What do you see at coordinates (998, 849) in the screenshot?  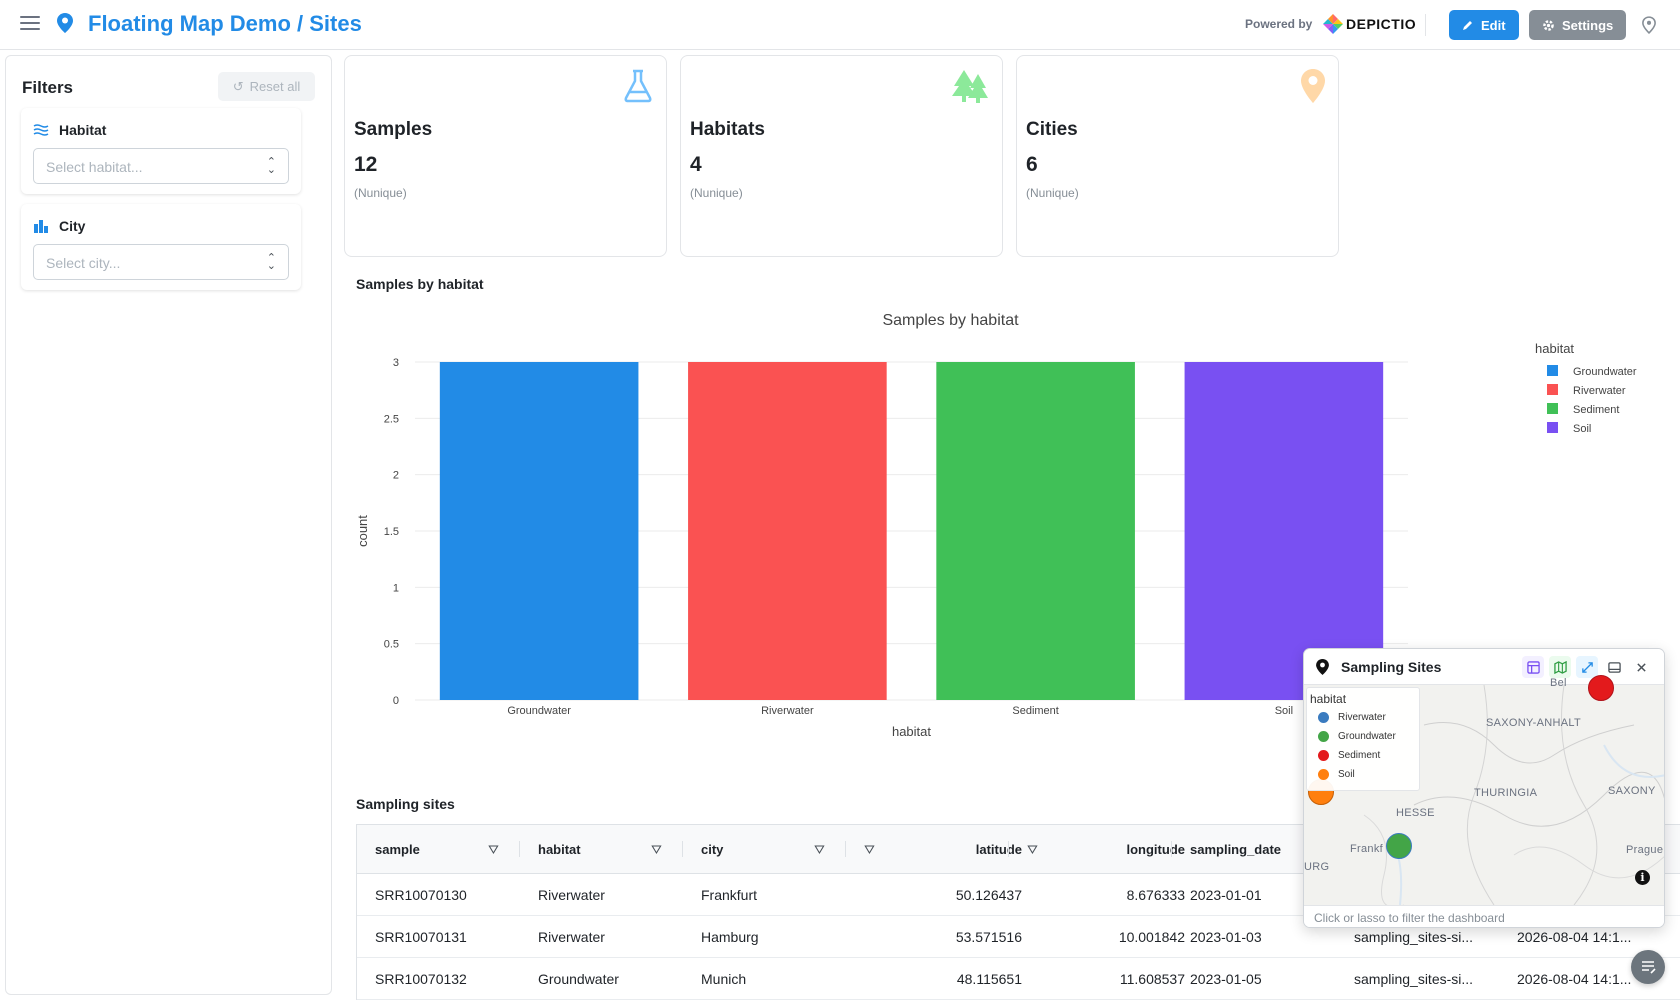 I see `column-header-latitude: latitude` at bounding box center [998, 849].